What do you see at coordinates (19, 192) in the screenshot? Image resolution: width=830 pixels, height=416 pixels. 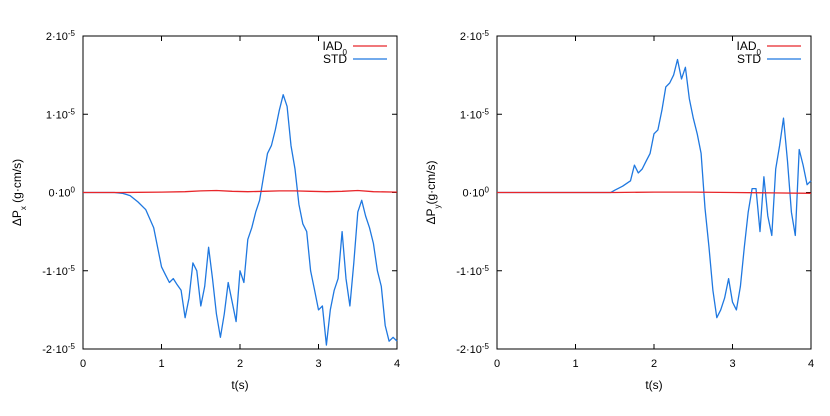 I see `y-axis-label: ΔPx (g·cm/s)` at bounding box center [19, 192].